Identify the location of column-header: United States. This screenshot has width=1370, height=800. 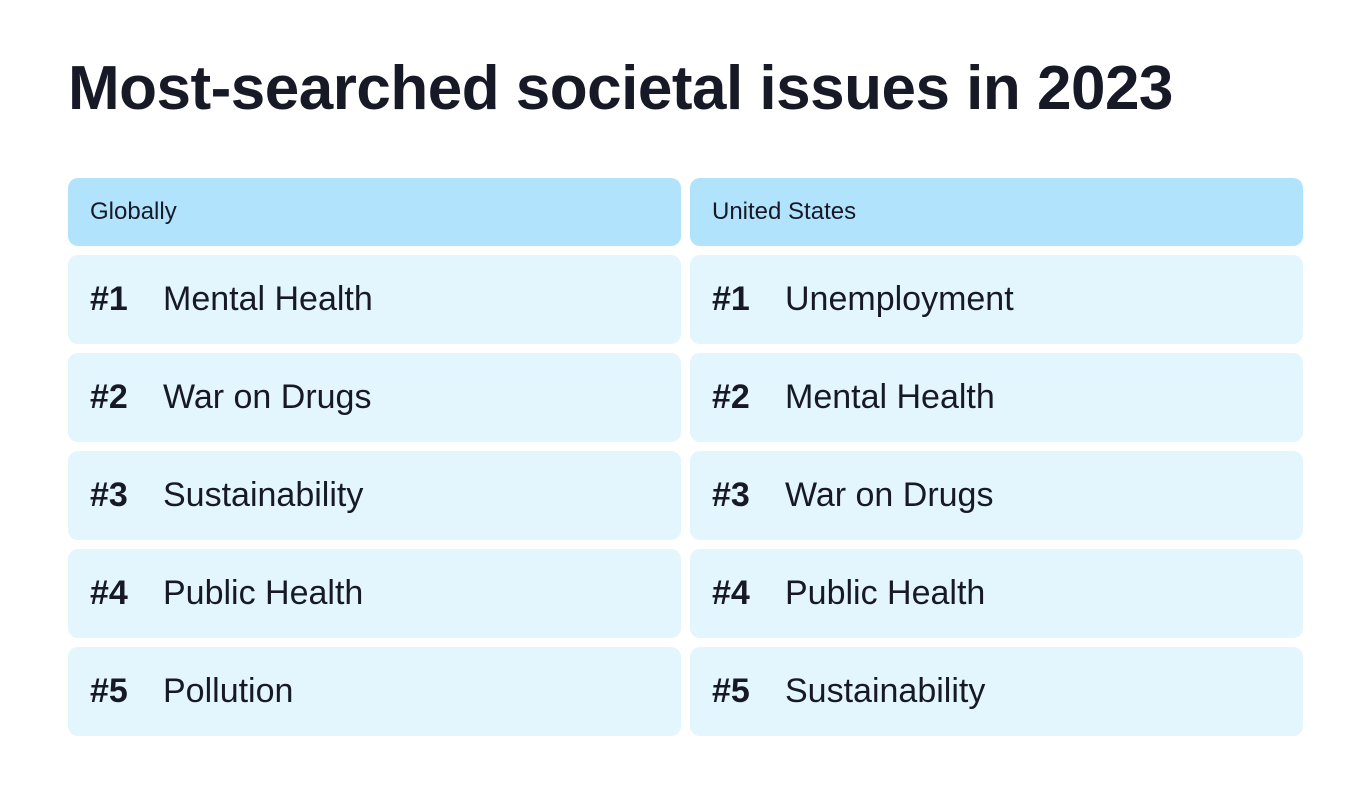
(996, 212).